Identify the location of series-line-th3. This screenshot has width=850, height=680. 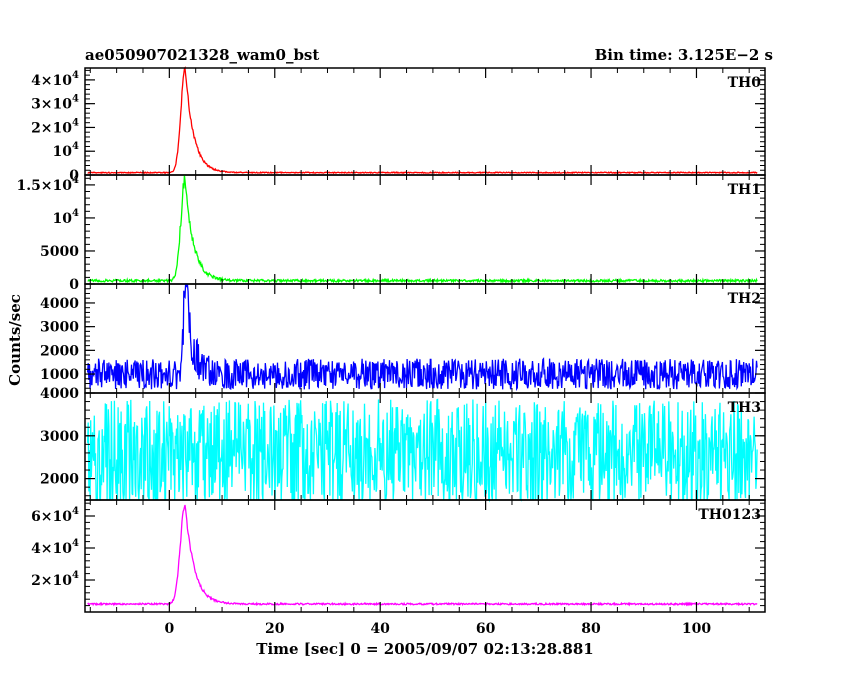
(422, 450).